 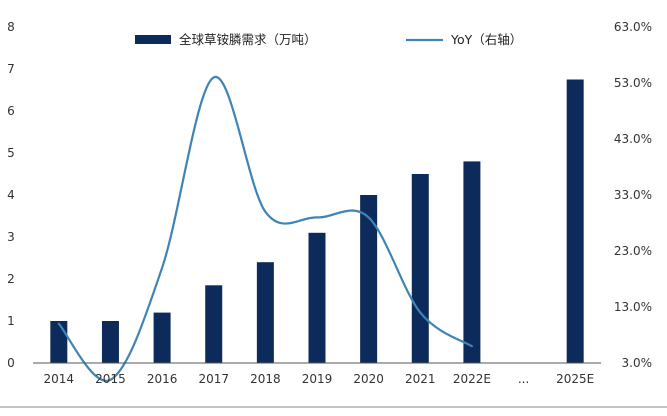 I want to click on x-tick-label: 2019, so click(x=317, y=379).